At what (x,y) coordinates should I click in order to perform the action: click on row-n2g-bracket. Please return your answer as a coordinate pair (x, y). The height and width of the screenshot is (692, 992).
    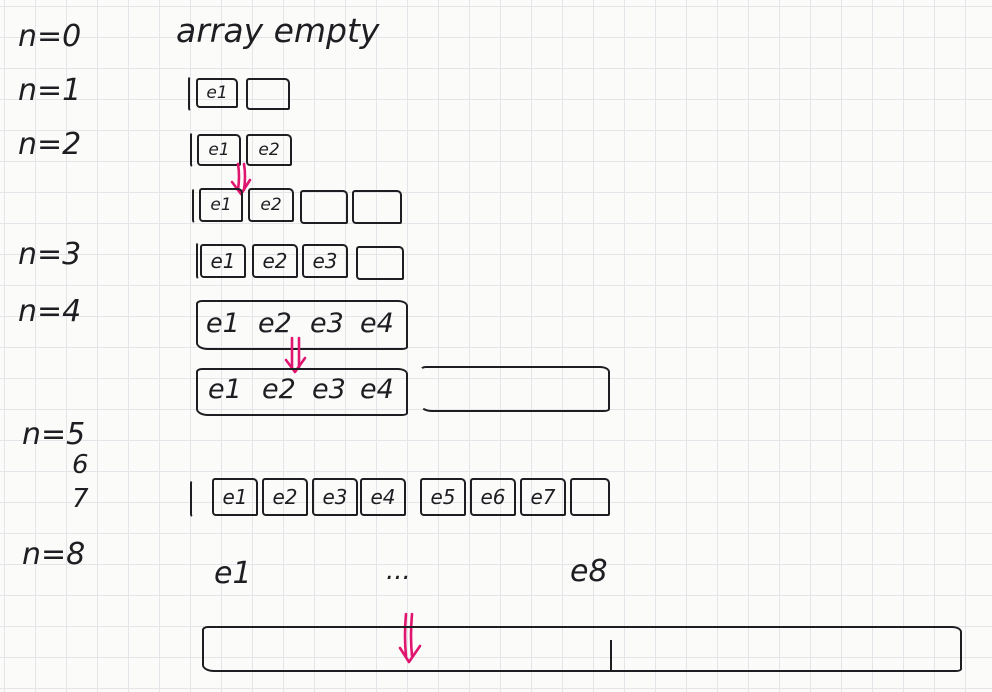
    Looking at the image, I should click on (200, 206).